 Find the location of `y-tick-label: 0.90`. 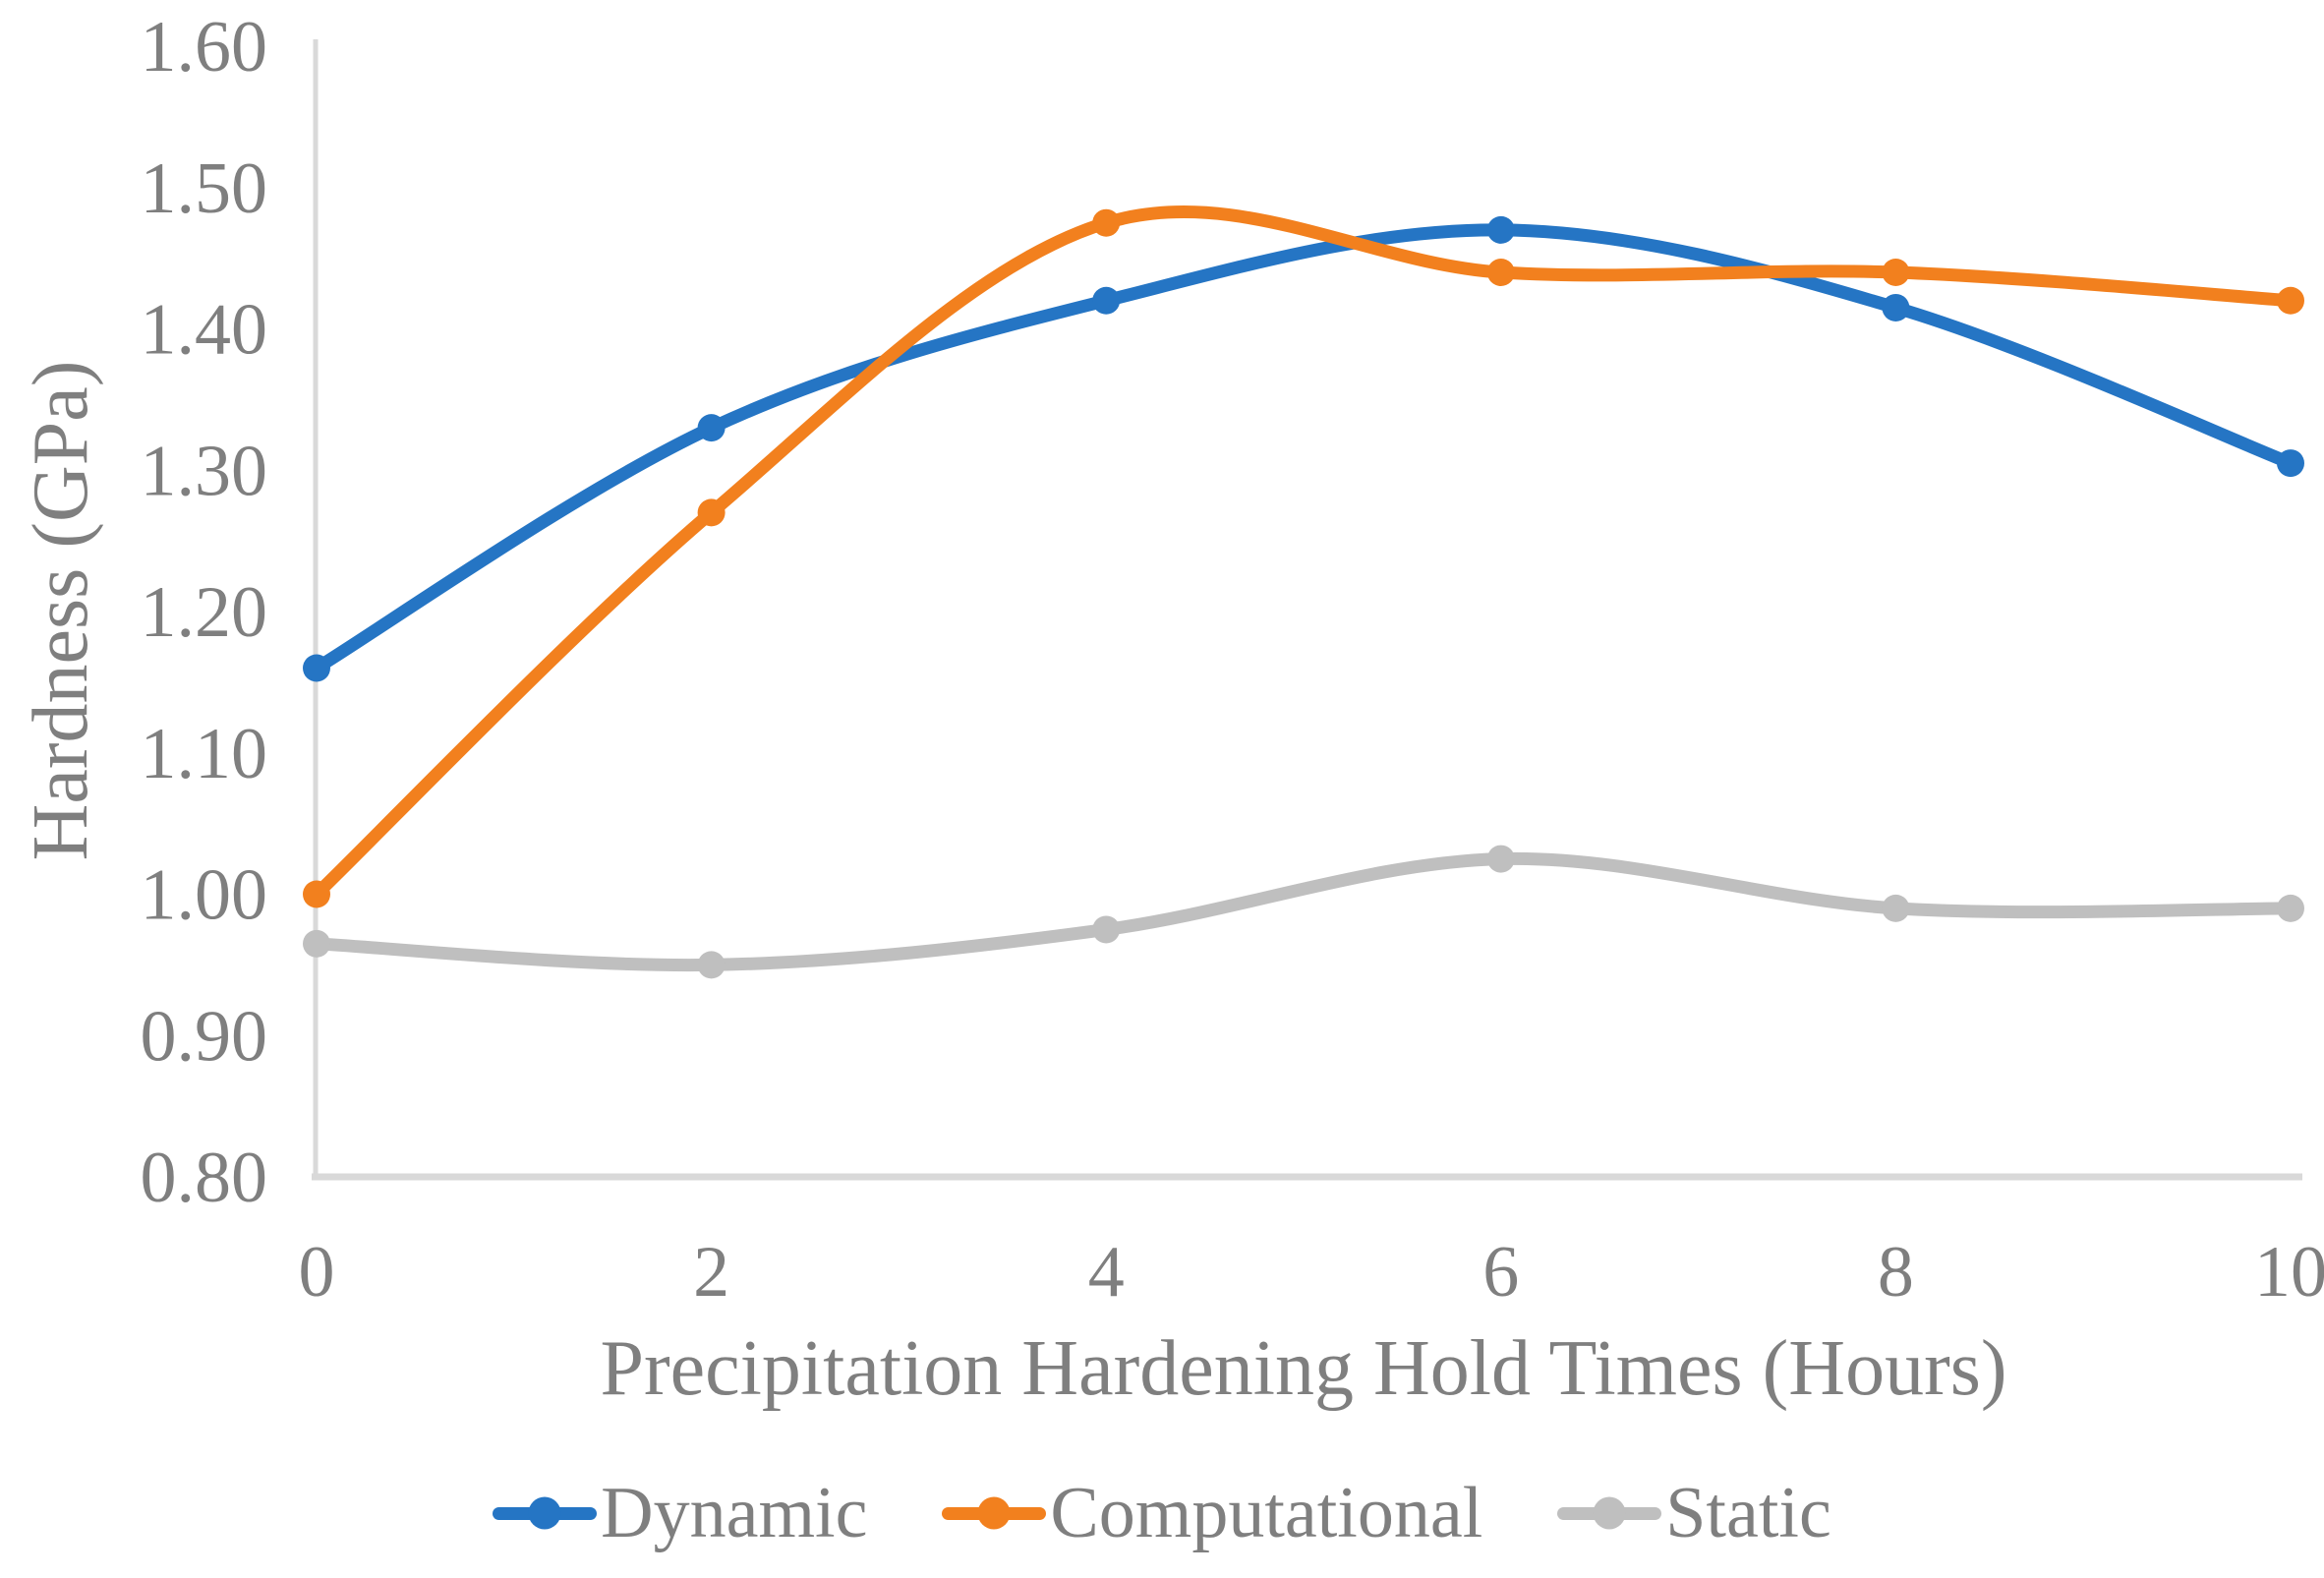

y-tick-label: 0.90 is located at coordinates (204, 1036).